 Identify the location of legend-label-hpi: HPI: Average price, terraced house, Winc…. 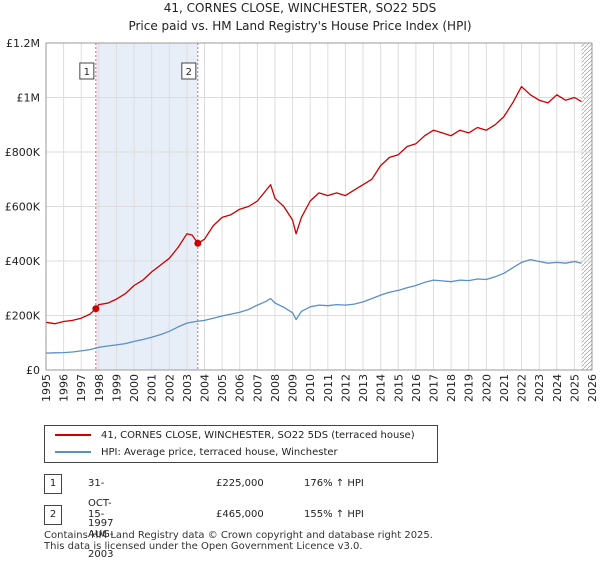
(219, 452).